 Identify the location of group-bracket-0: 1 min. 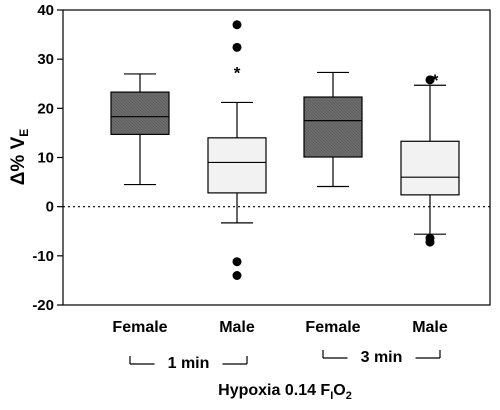
(188, 363).